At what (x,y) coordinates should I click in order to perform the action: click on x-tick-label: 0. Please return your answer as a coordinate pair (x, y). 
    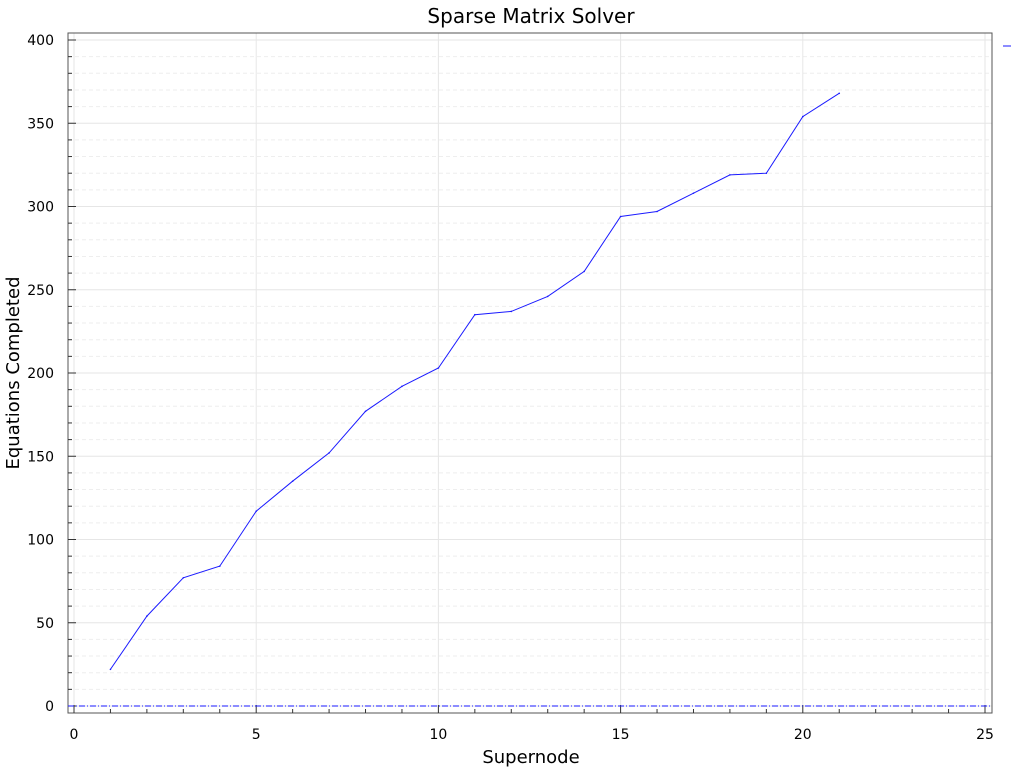
    Looking at the image, I should click on (74, 735).